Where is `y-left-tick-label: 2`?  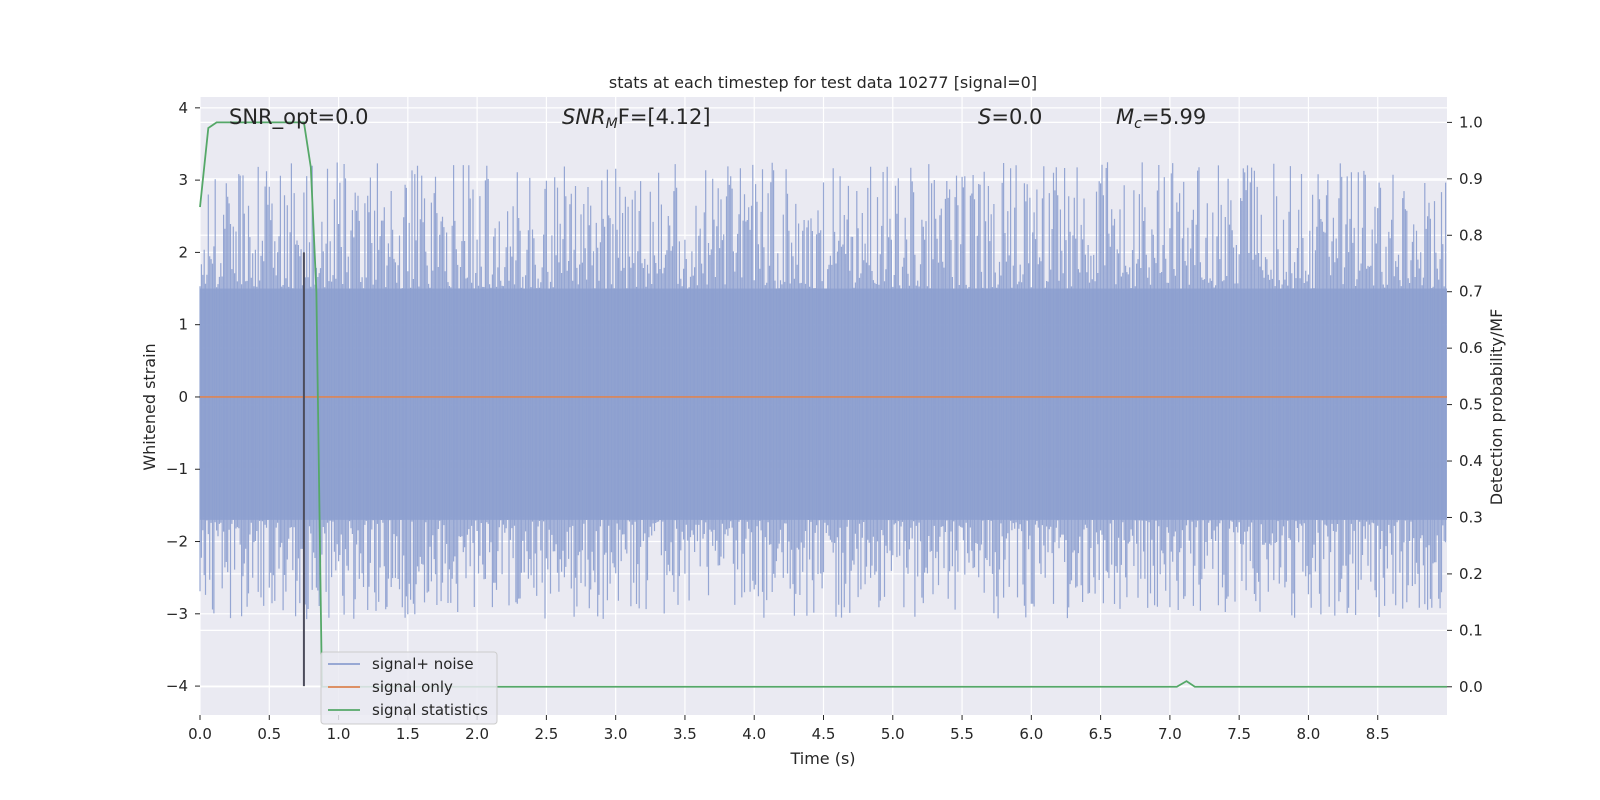
y-left-tick-label: 2 is located at coordinates (183, 252).